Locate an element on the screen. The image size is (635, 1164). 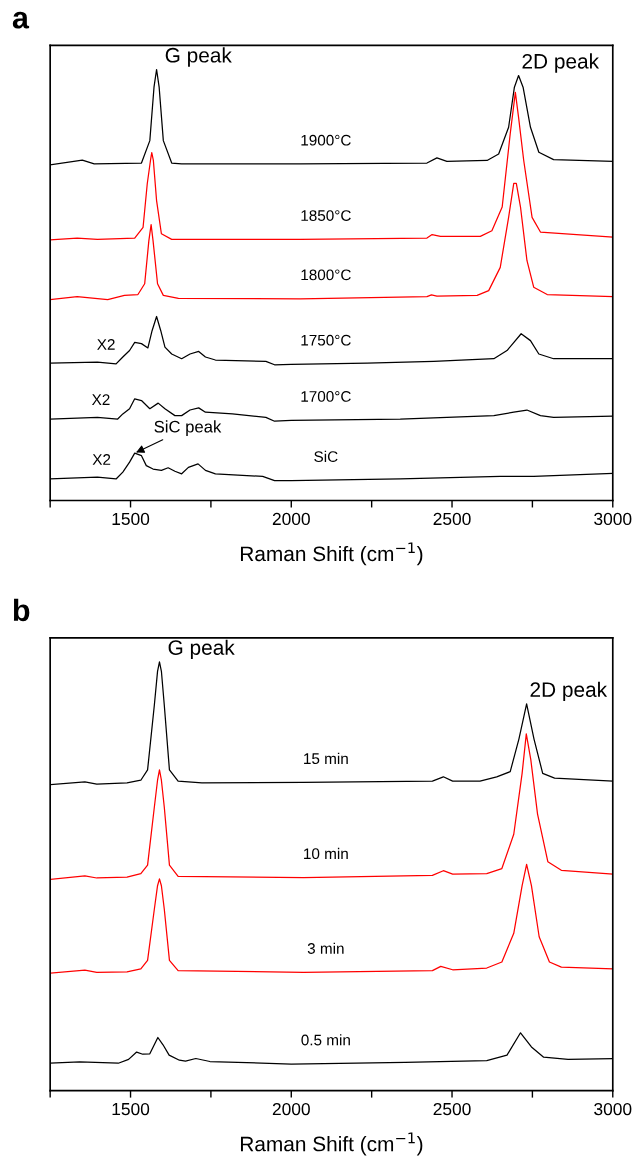
series-label: 3 min is located at coordinates (325, 948).